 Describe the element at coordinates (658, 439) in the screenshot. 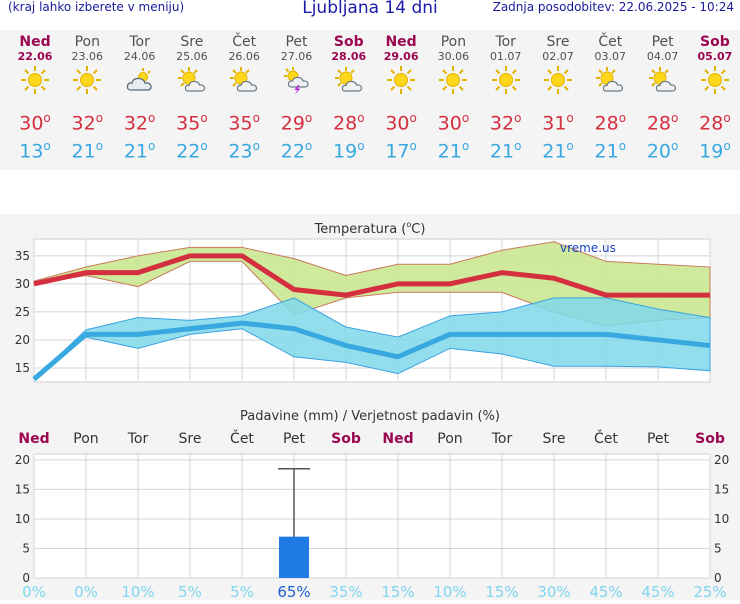

I see `precipitation-day-label: Pet` at that location.